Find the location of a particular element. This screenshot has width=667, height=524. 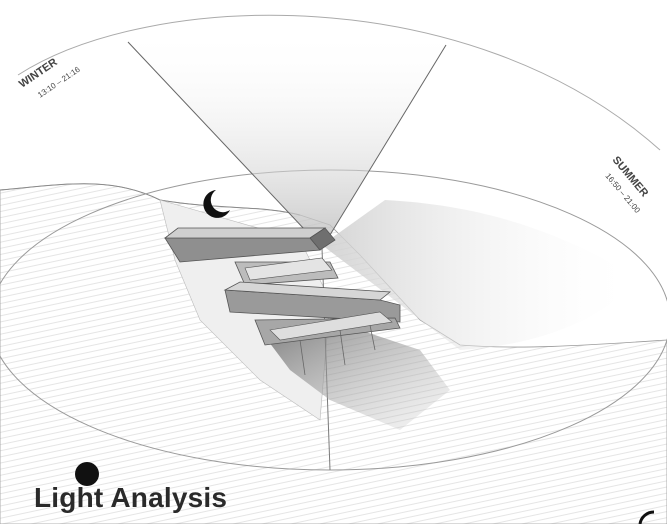

building-shadow is located at coordinates (355, 380).